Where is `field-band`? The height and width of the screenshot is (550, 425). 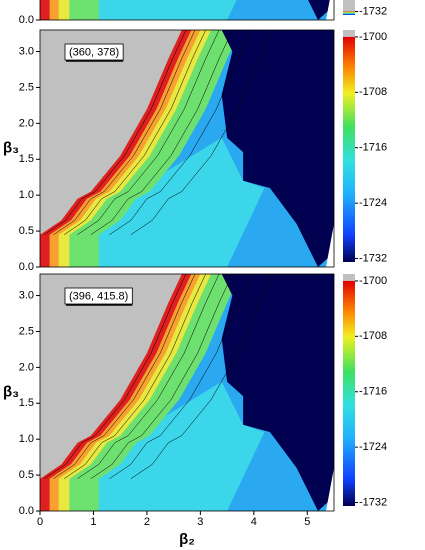
field-band is located at coordinates (45, 10).